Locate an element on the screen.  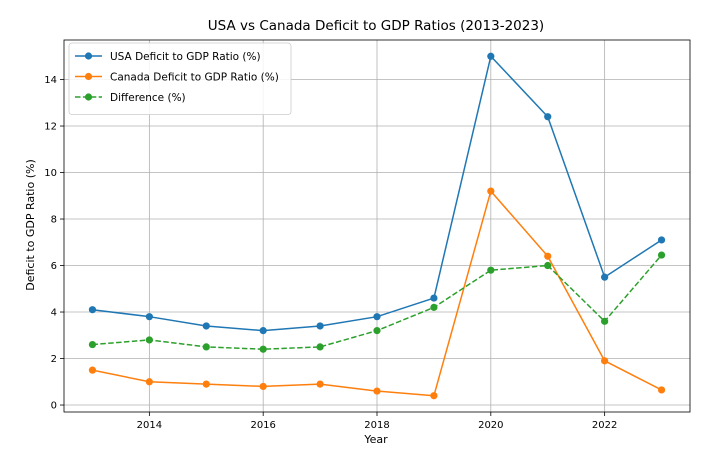
y-tick-label: 12 is located at coordinates (50, 127).